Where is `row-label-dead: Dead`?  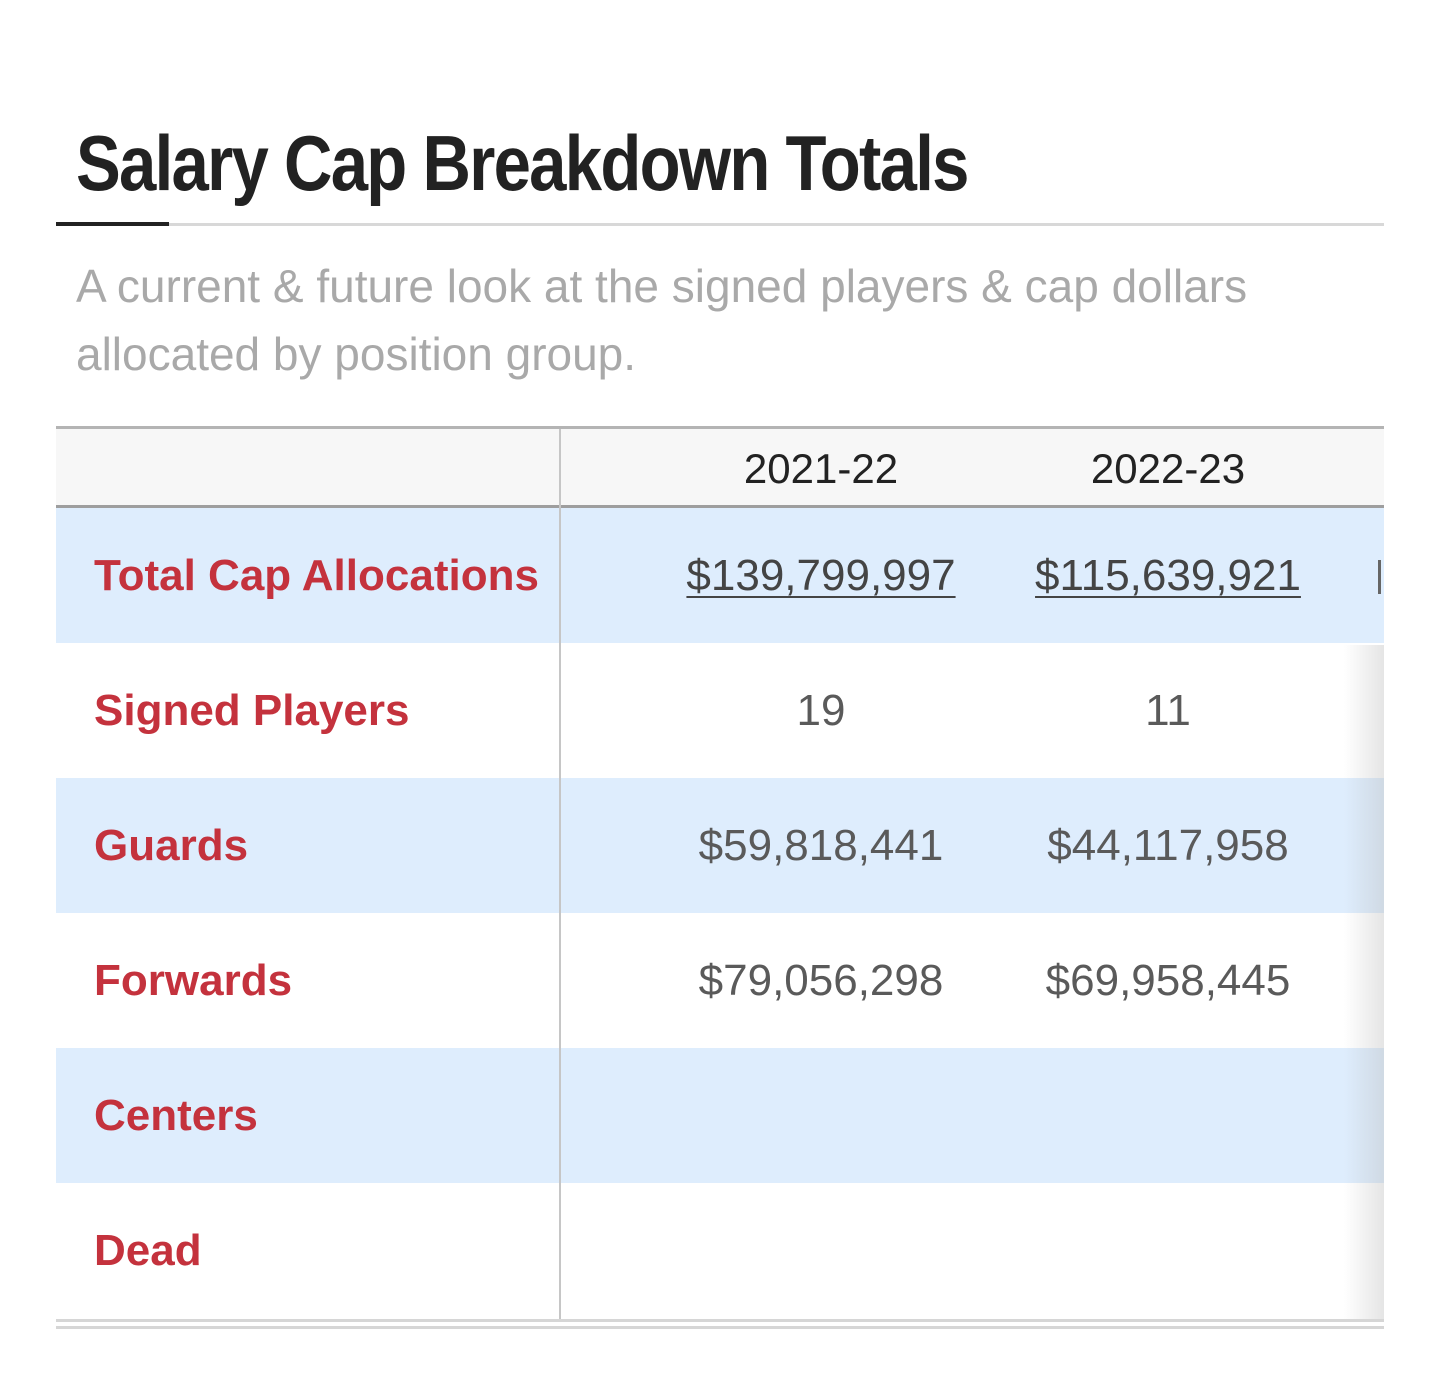
row-label-dead: Dead is located at coordinates (148, 1250).